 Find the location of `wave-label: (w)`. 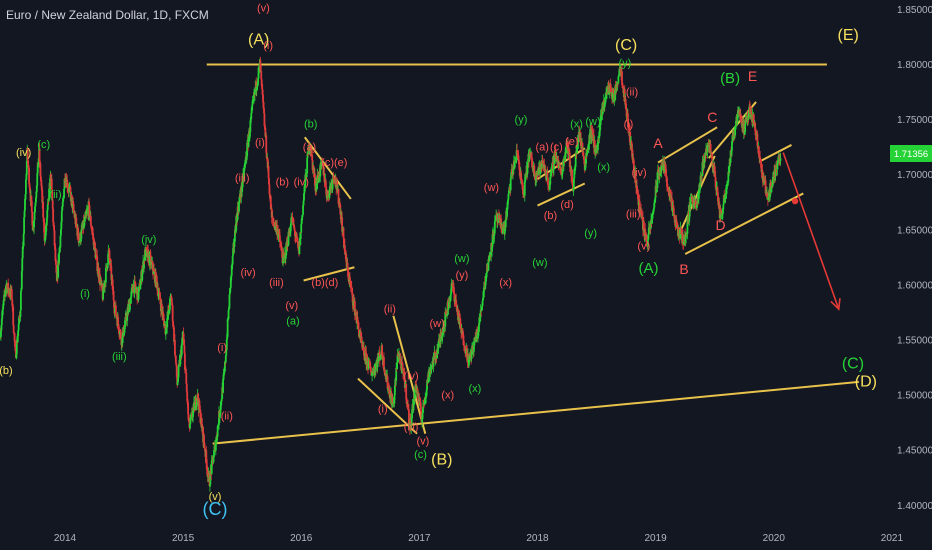

wave-label: (w) is located at coordinates (436, 324).